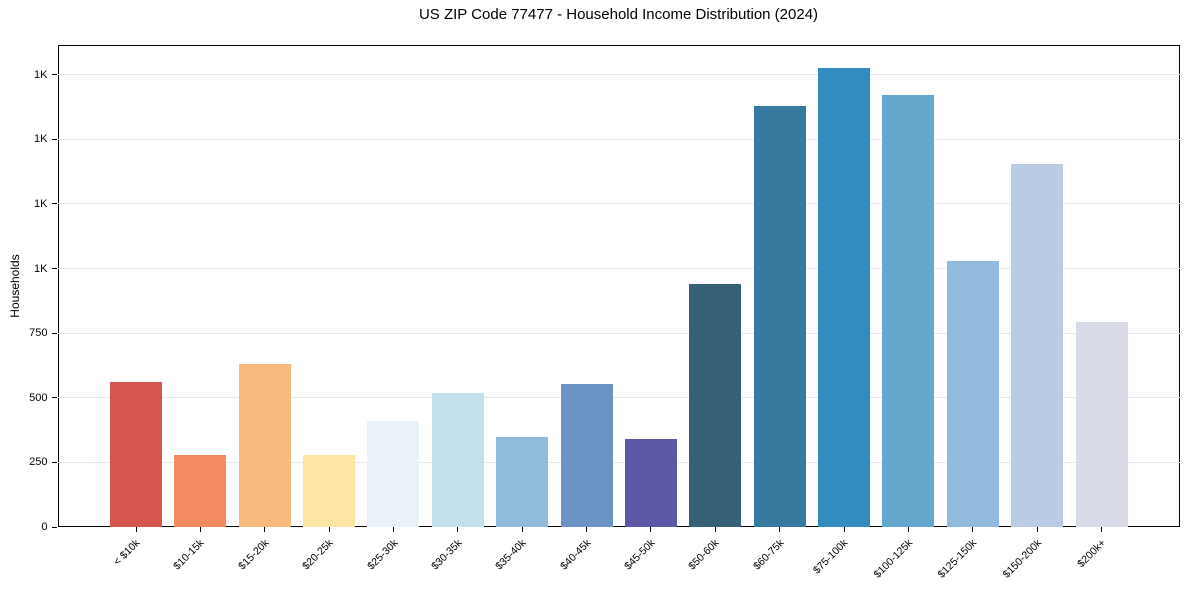 This screenshot has height=590, width=1189. What do you see at coordinates (893, 559) in the screenshot?
I see `x-tick-label-text: $100-125k` at bounding box center [893, 559].